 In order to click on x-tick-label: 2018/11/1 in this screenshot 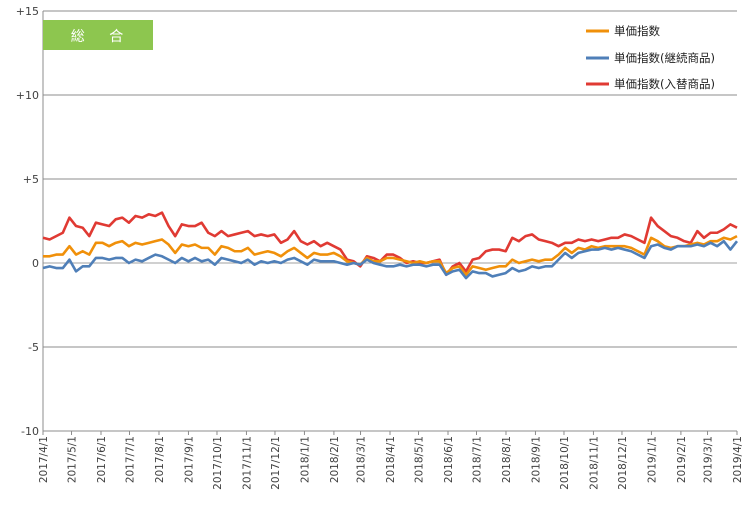, I will do `click(594, 463)`.